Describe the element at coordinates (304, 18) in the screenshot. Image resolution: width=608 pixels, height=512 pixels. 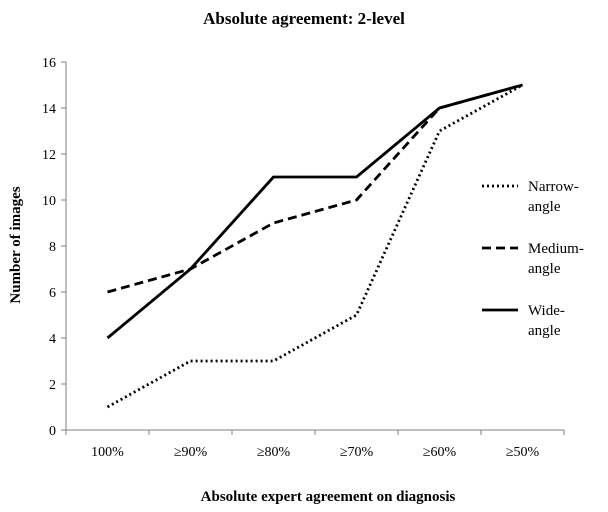
I see `chart-title: Absolute agreement: 2-level` at that location.